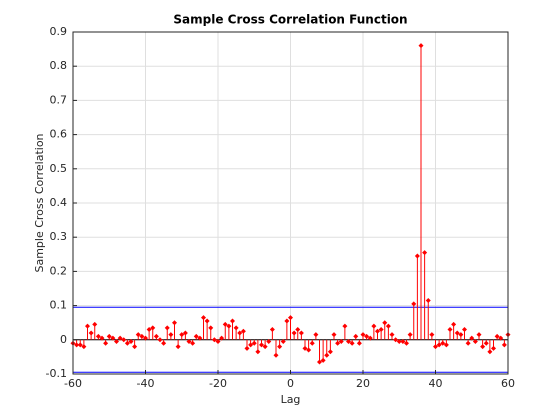 This screenshot has width=560, height=420. What do you see at coordinates (436, 383) in the screenshot?
I see `x-tick-label: 40` at bounding box center [436, 383].